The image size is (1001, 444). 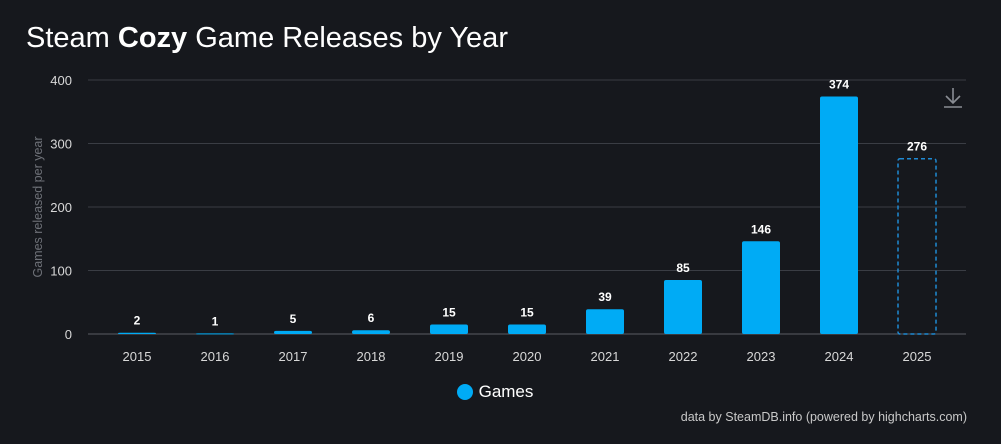 What do you see at coordinates (137, 356) in the screenshot?
I see `x-tick-label: 2015` at bounding box center [137, 356].